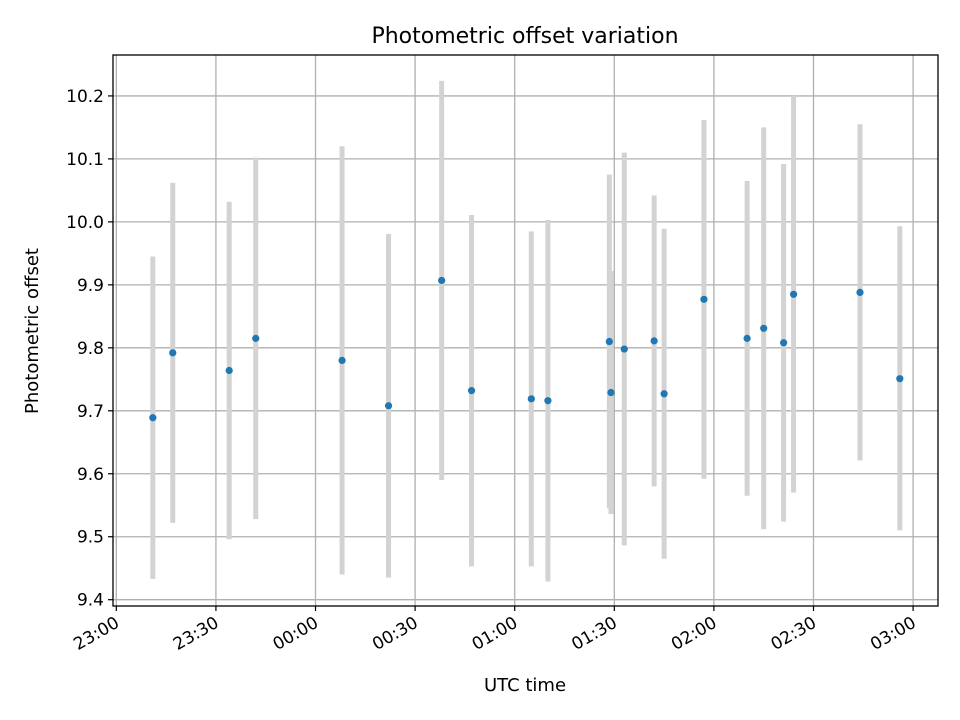  Describe the element at coordinates (32, 331) in the screenshot. I see `y-axis-label: Photometric offset` at that location.